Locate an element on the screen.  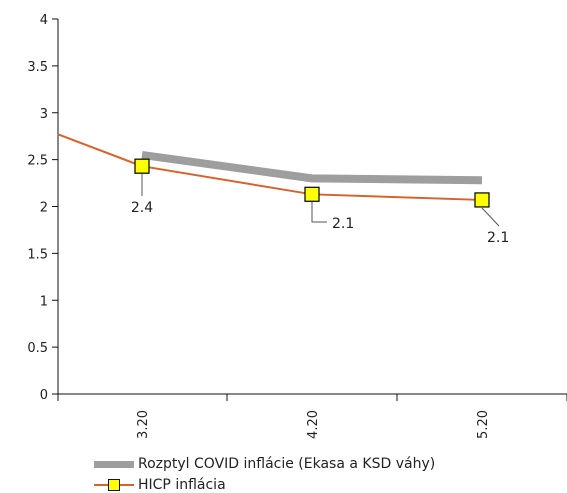
series-hicp-line is located at coordinates (270, 167).